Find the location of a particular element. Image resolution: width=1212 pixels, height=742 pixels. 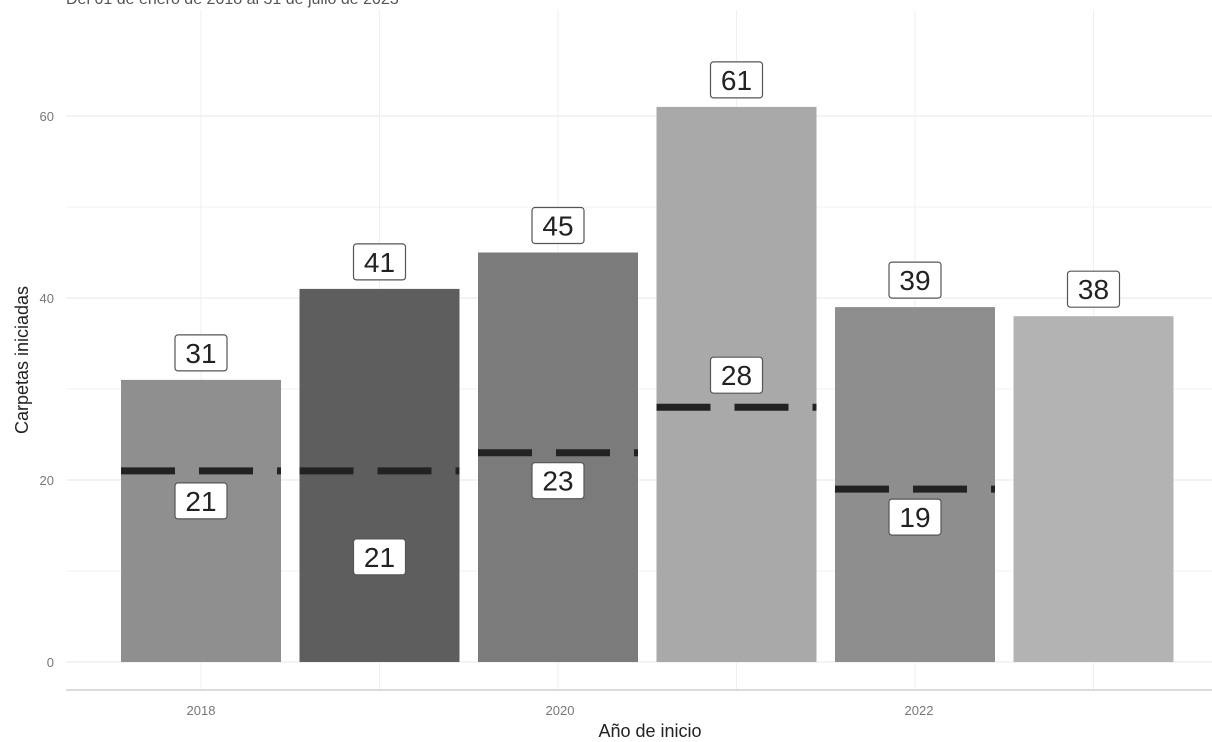

bar-value-label-2022-text: 39 is located at coordinates (914, 280).